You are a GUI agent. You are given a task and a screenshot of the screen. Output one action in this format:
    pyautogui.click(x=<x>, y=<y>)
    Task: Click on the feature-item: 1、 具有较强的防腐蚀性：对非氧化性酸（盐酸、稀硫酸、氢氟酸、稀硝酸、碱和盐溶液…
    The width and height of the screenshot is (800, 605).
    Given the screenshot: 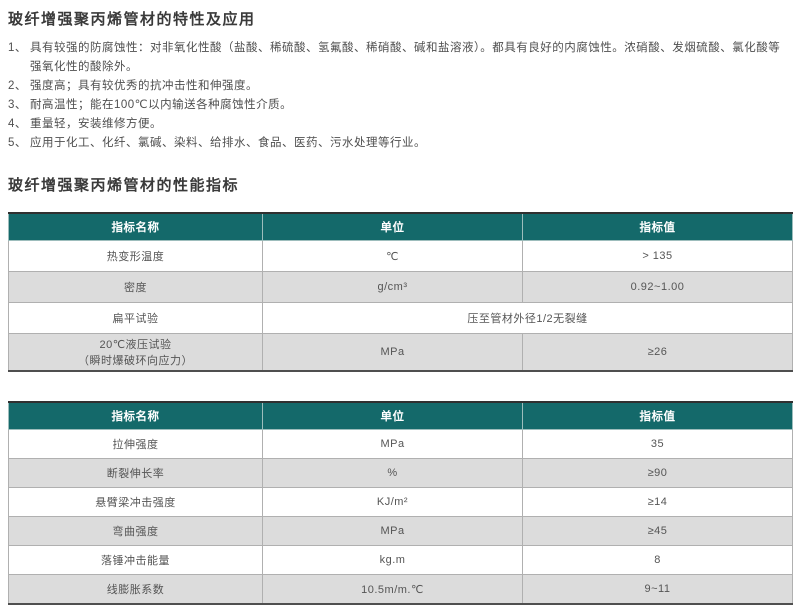 What is the action you would take?
    pyautogui.click(x=400, y=58)
    